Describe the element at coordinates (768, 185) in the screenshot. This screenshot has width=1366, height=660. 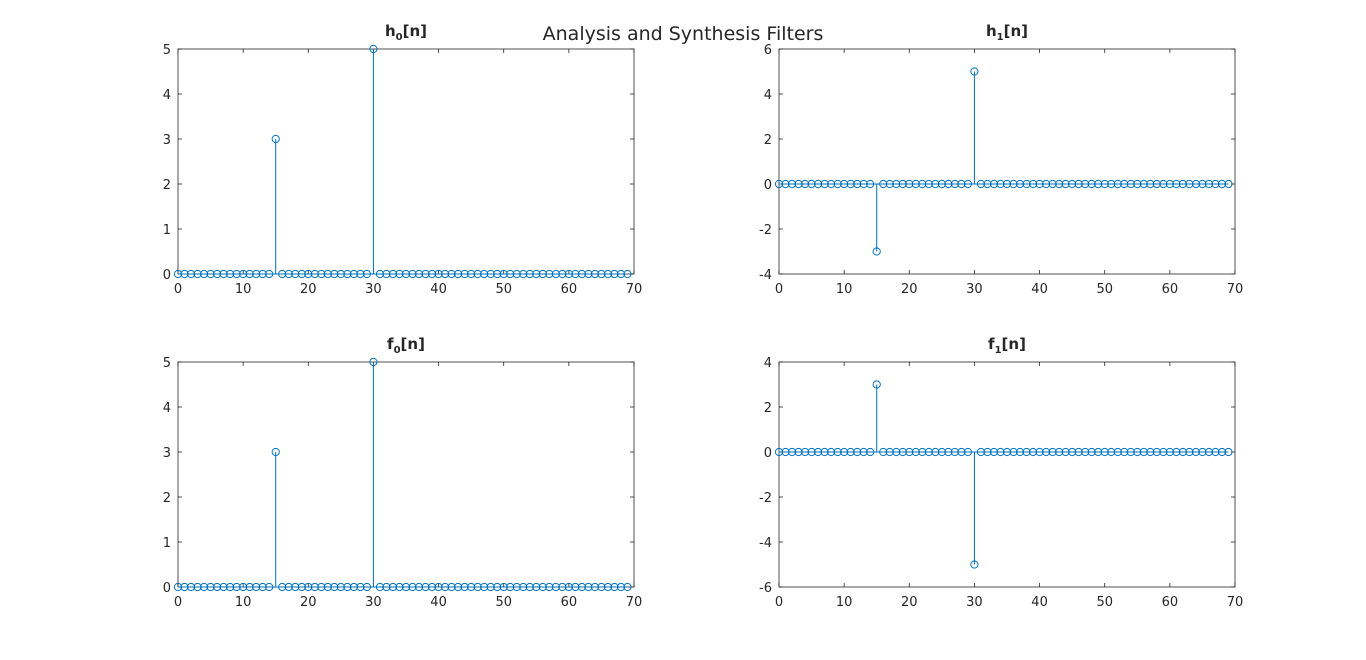
I see `subplot-h1-y-tick-label: 0` at that location.